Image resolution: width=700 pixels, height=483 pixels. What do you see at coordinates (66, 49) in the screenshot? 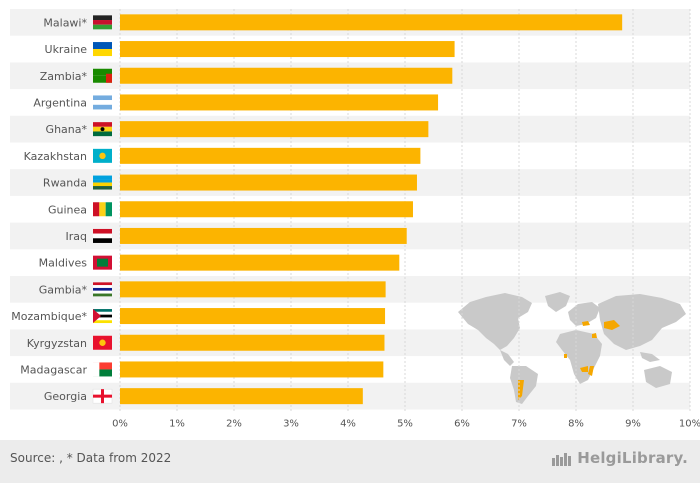
I see `category-label: Ukraine` at bounding box center [66, 49].